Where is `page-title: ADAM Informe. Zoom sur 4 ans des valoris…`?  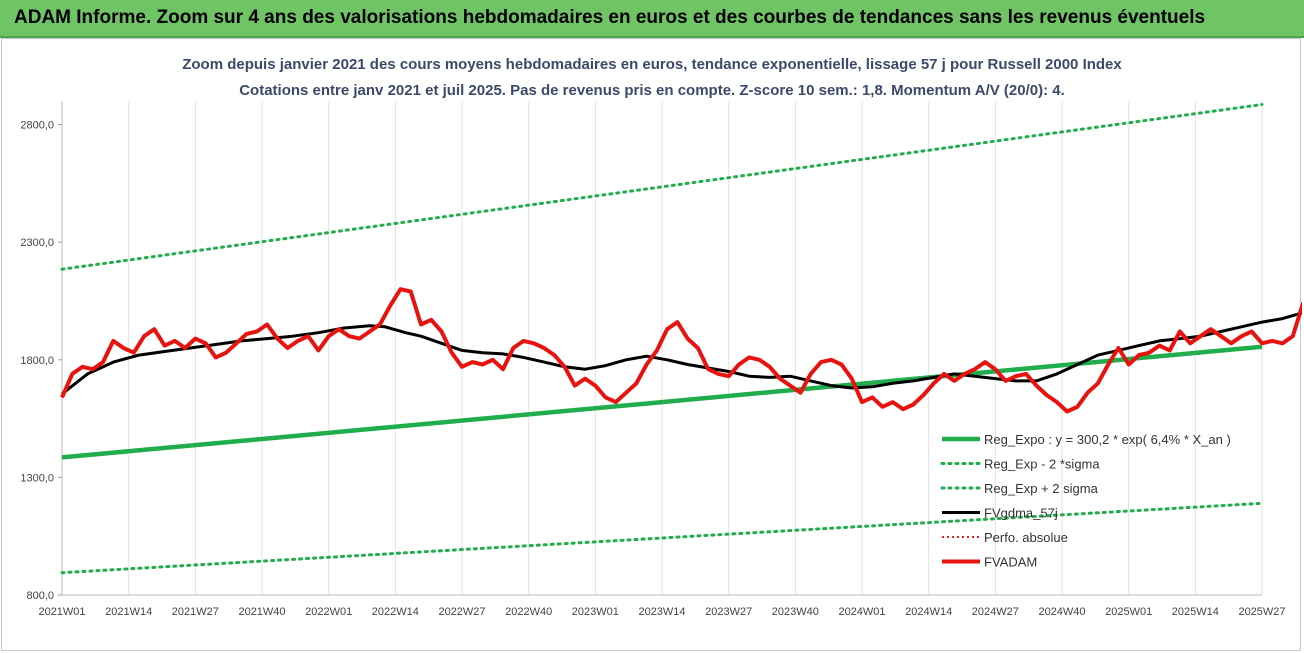 page-title: ADAM Informe. Zoom sur 4 ans des valoris… is located at coordinates (610, 17).